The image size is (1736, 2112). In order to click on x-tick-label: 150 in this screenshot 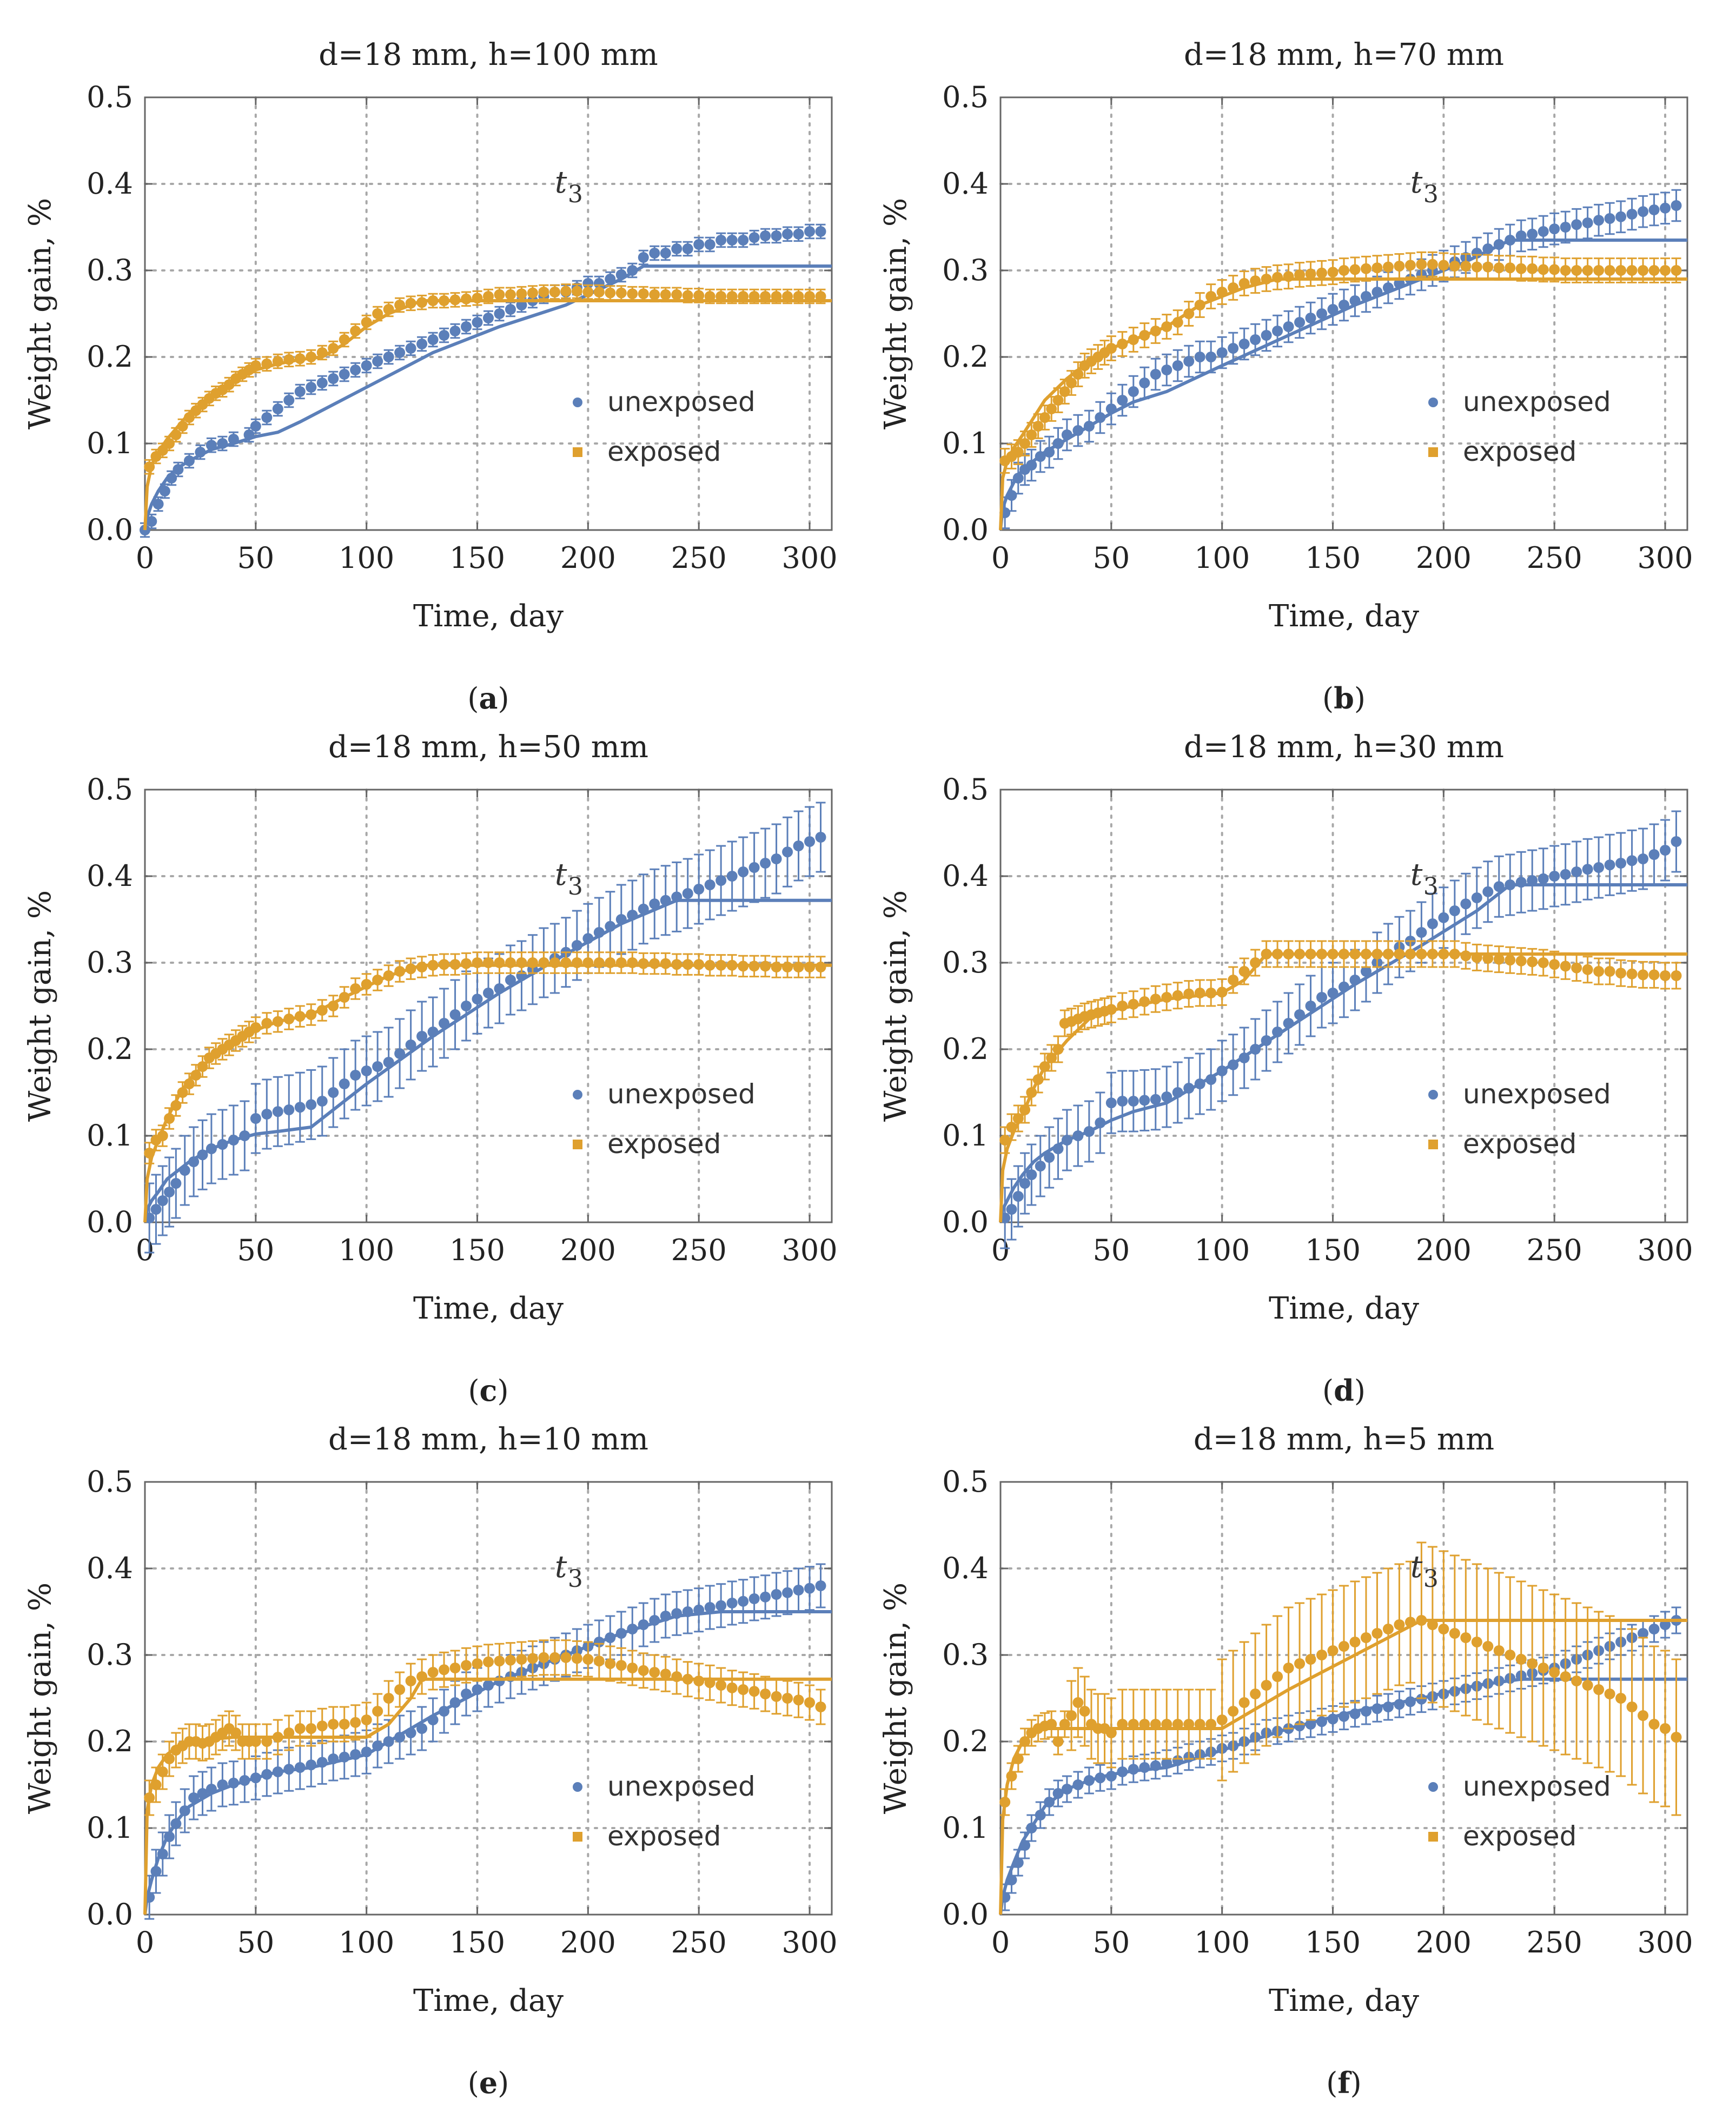, I will do `click(1333, 558)`.